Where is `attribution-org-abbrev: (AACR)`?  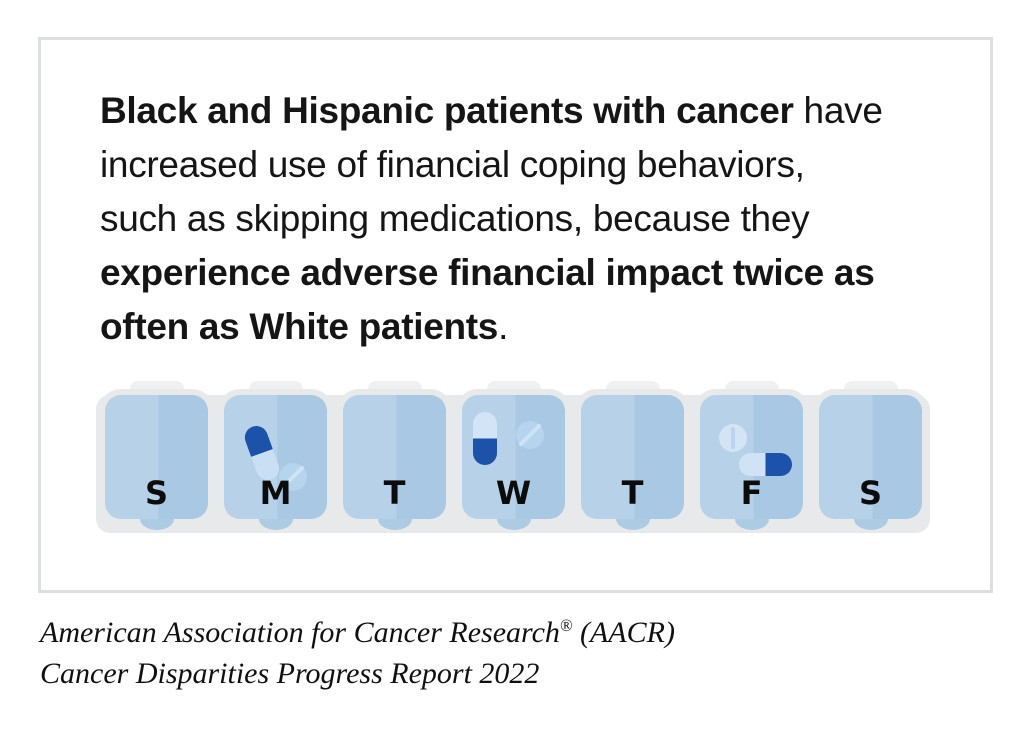 attribution-org-abbrev: (AACR) is located at coordinates (623, 632).